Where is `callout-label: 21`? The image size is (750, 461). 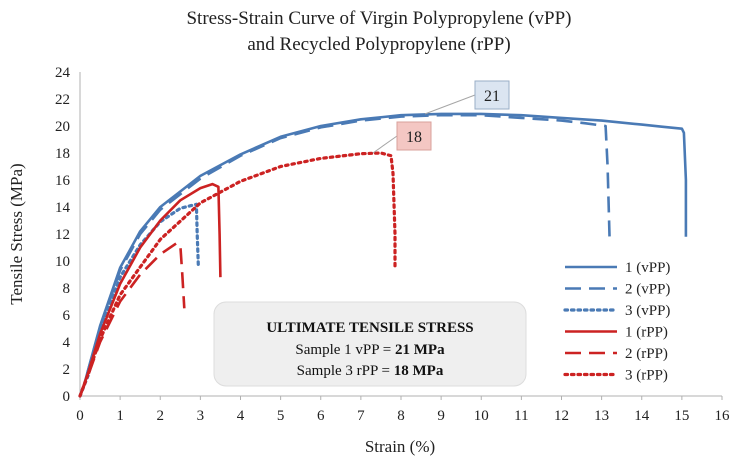 callout-label: 21 is located at coordinates (492, 96).